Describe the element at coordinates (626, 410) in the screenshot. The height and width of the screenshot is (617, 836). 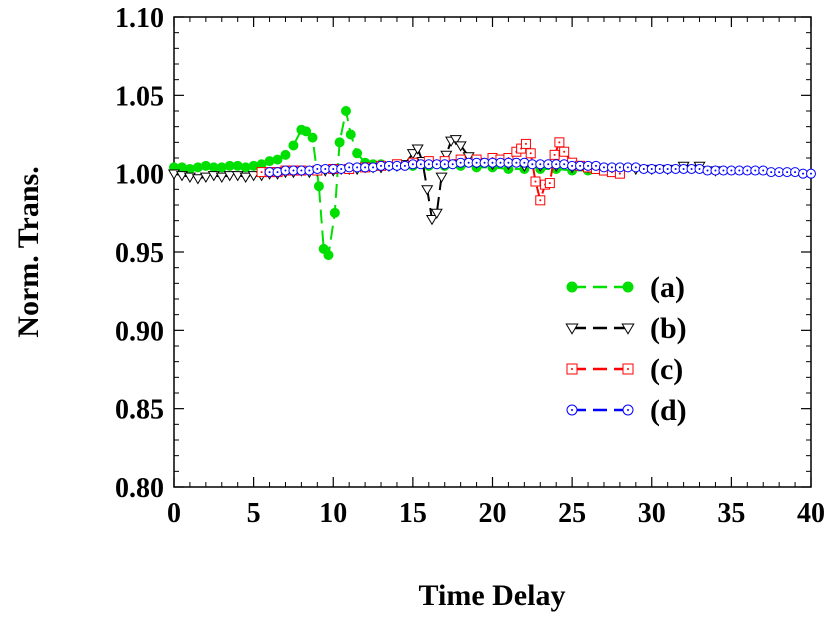
I see `legend-entry: (d)` at that location.